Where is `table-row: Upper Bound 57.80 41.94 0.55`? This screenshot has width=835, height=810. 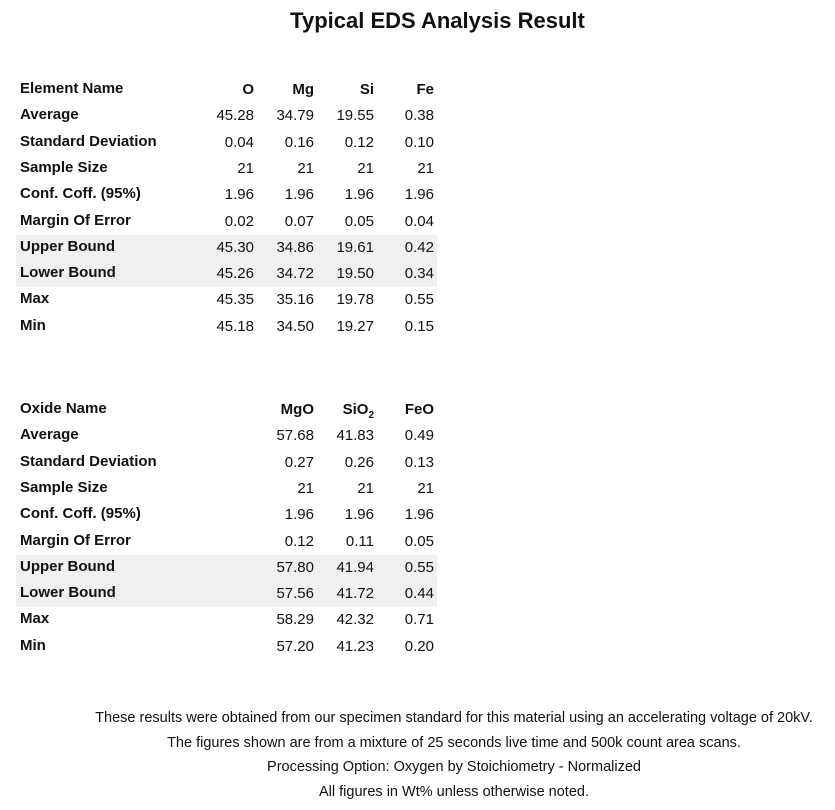
table-row: Upper Bound 57.80 41.94 0.55 is located at coordinates (226, 567).